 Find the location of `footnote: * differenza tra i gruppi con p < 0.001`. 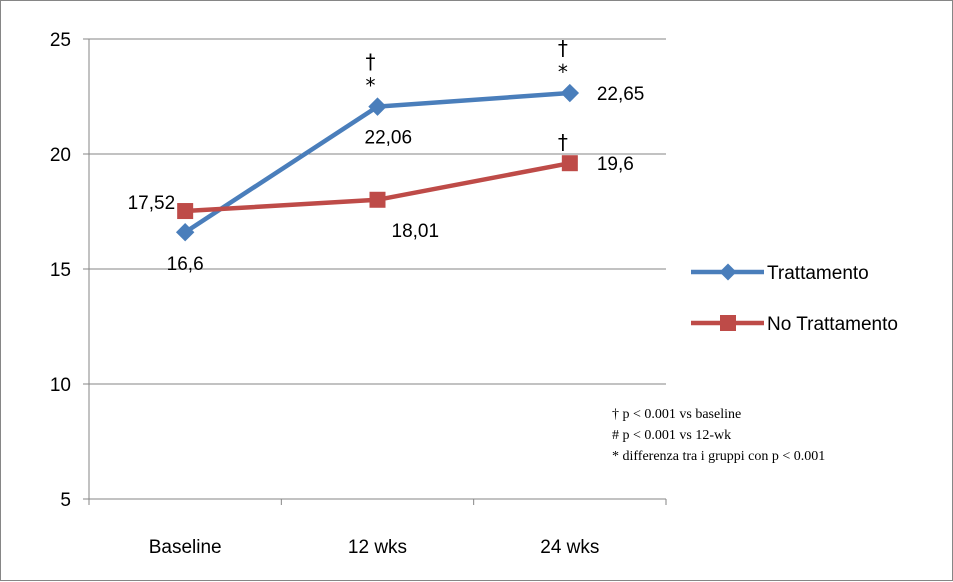

footnote: * differenza tra i gruppi con p < 0.001 is located at coordinates (718, 456).